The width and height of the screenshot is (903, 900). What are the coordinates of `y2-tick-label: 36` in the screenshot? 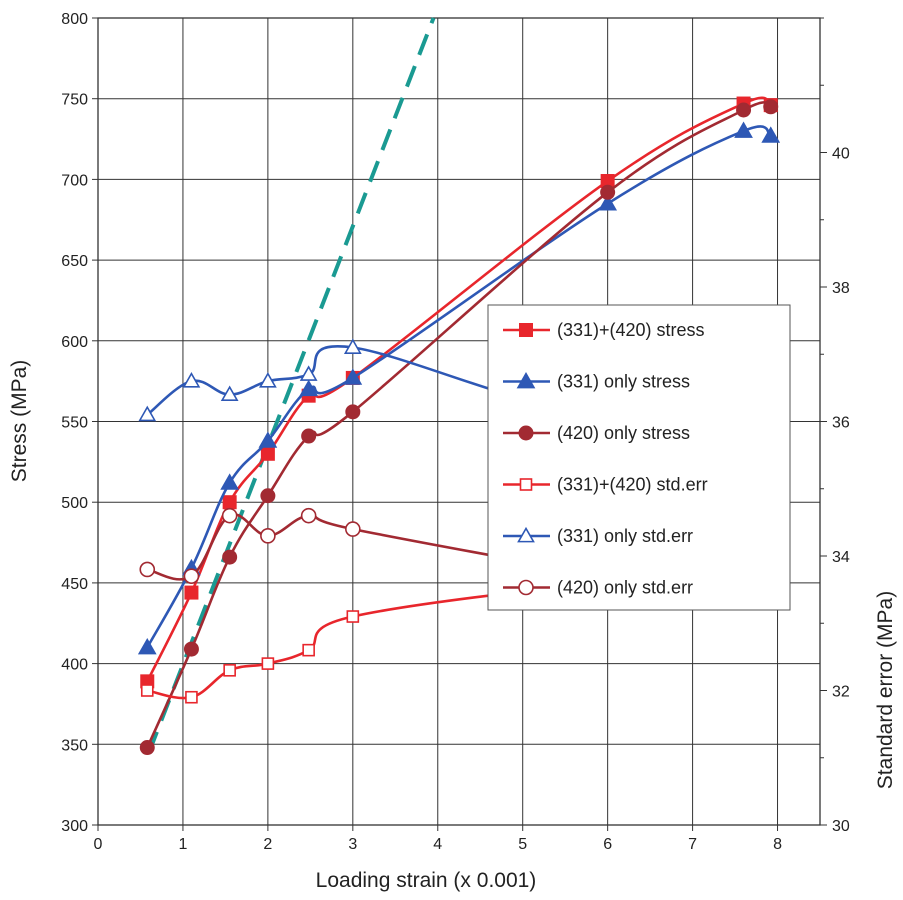 It's located at (841, 423).